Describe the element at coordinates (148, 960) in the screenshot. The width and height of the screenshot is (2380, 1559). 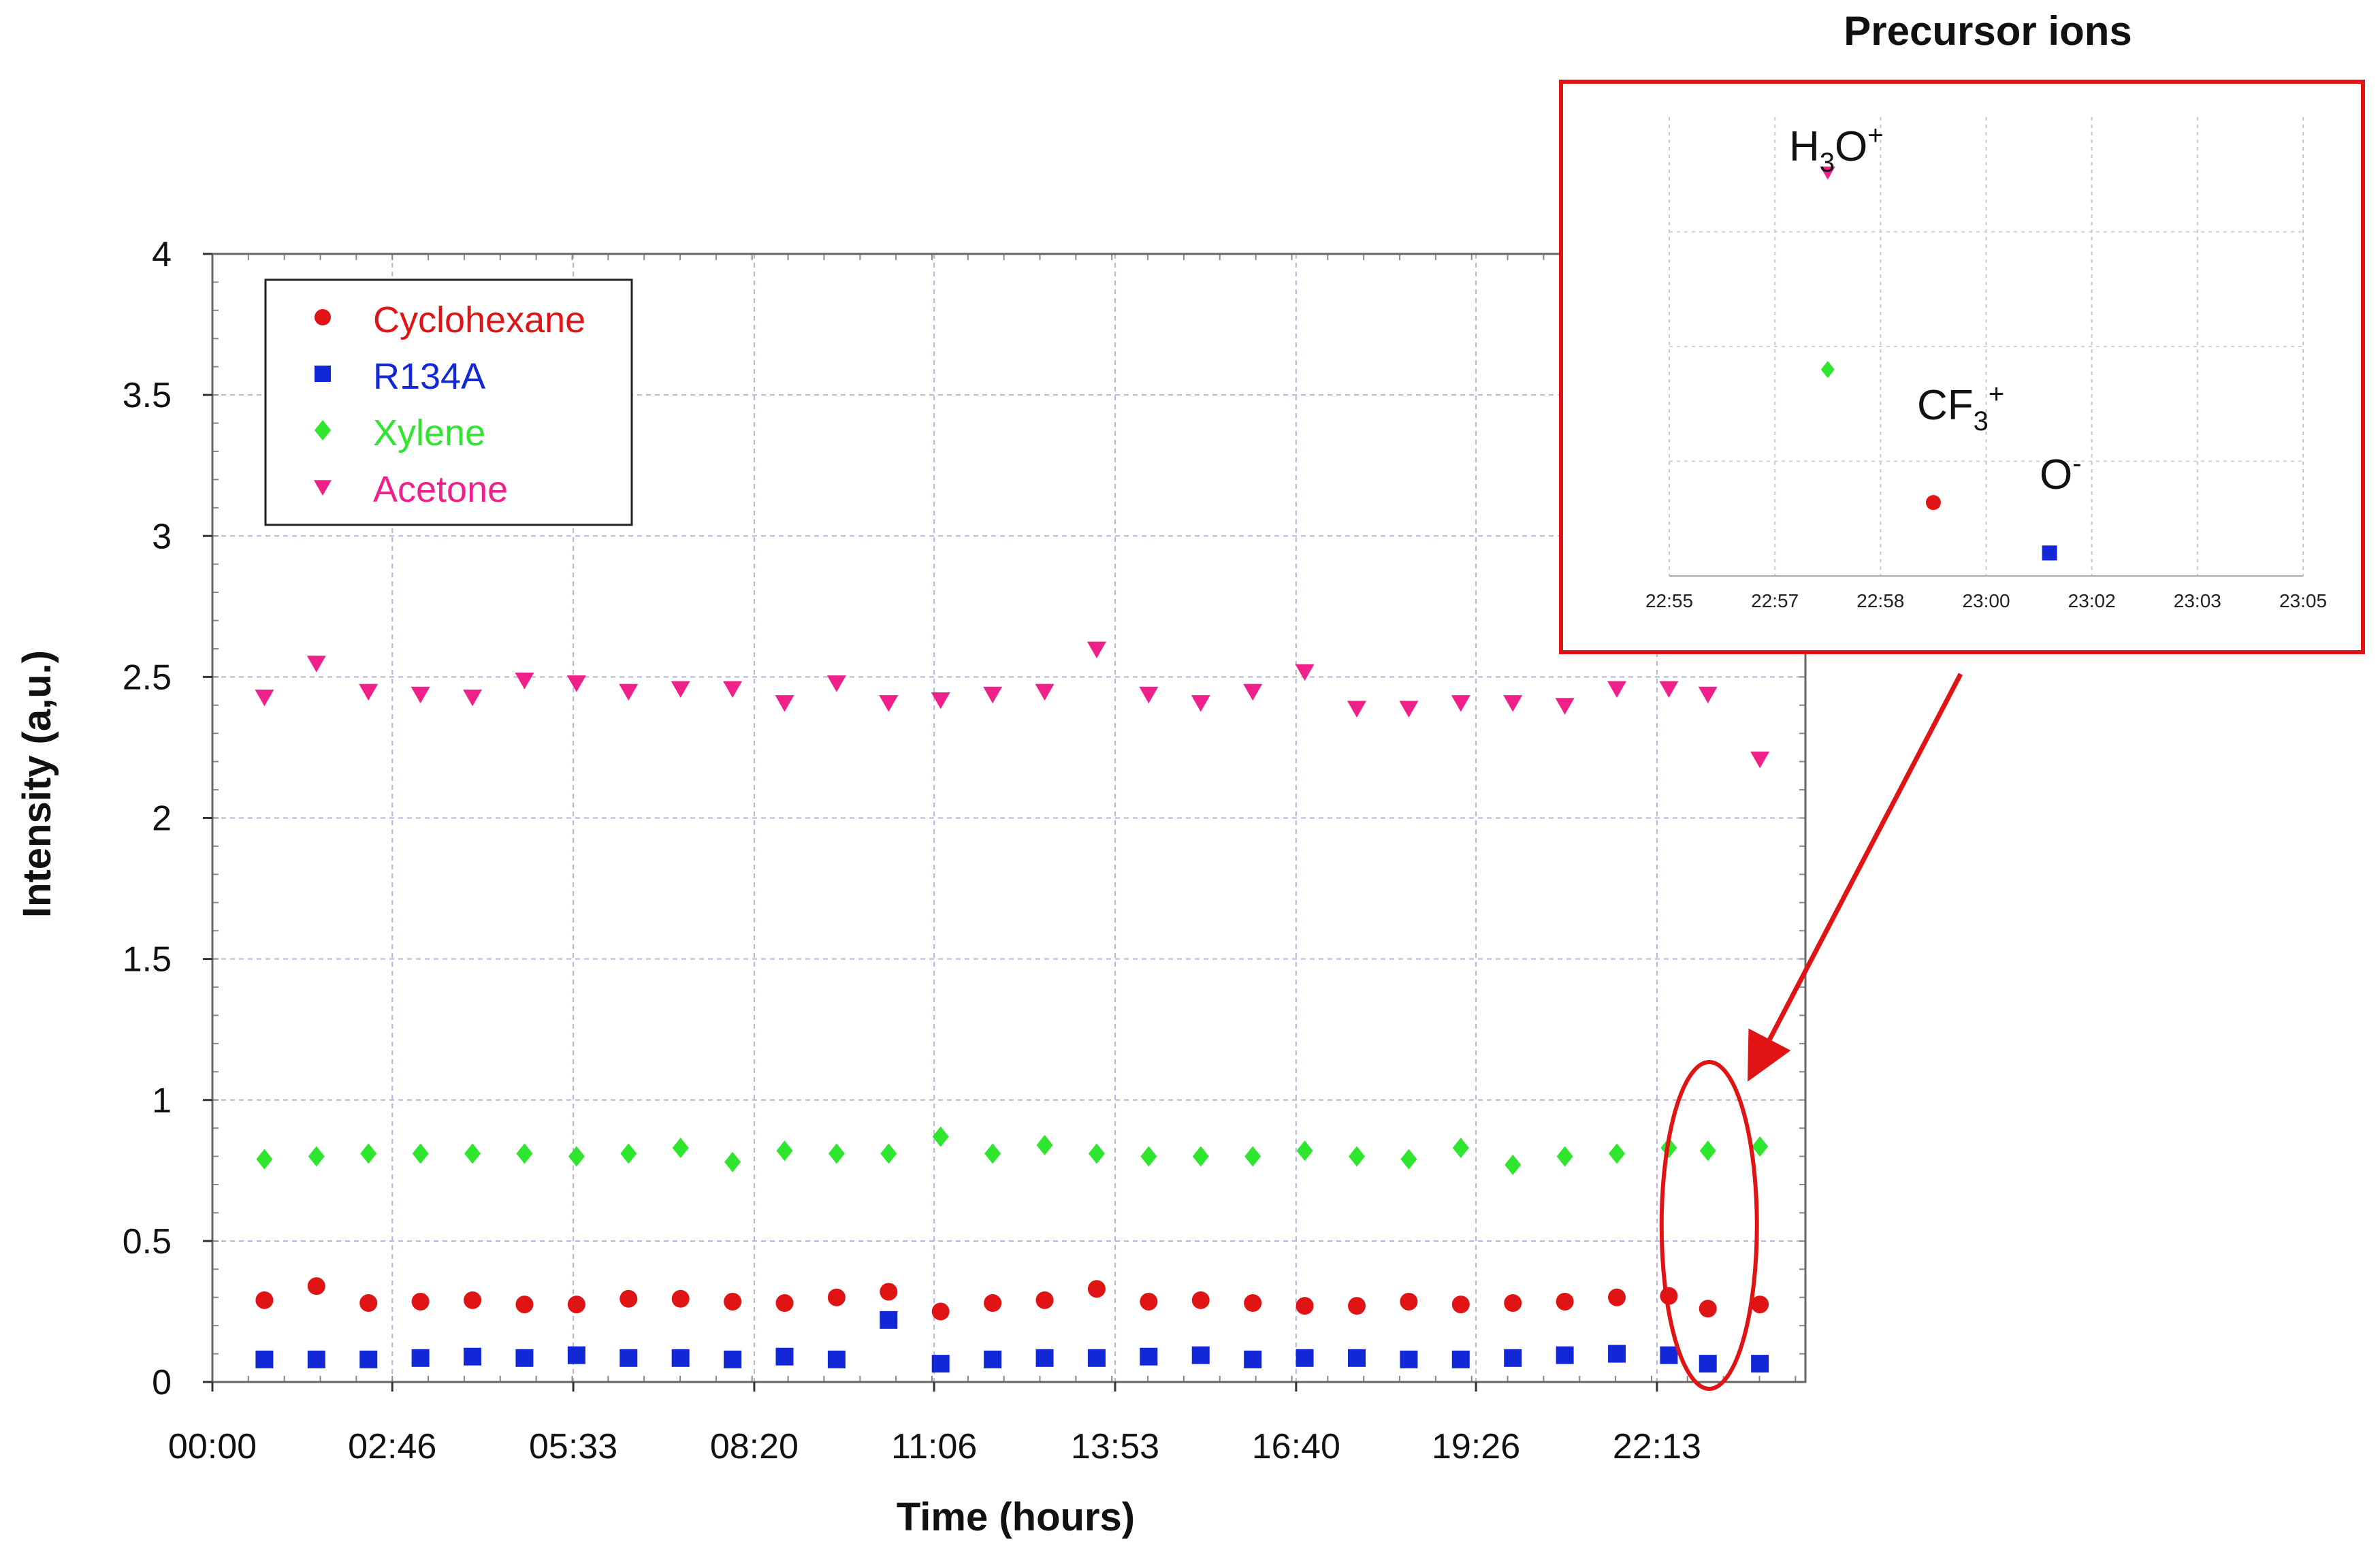
I see `y-tick-label: 1.5` at that location.